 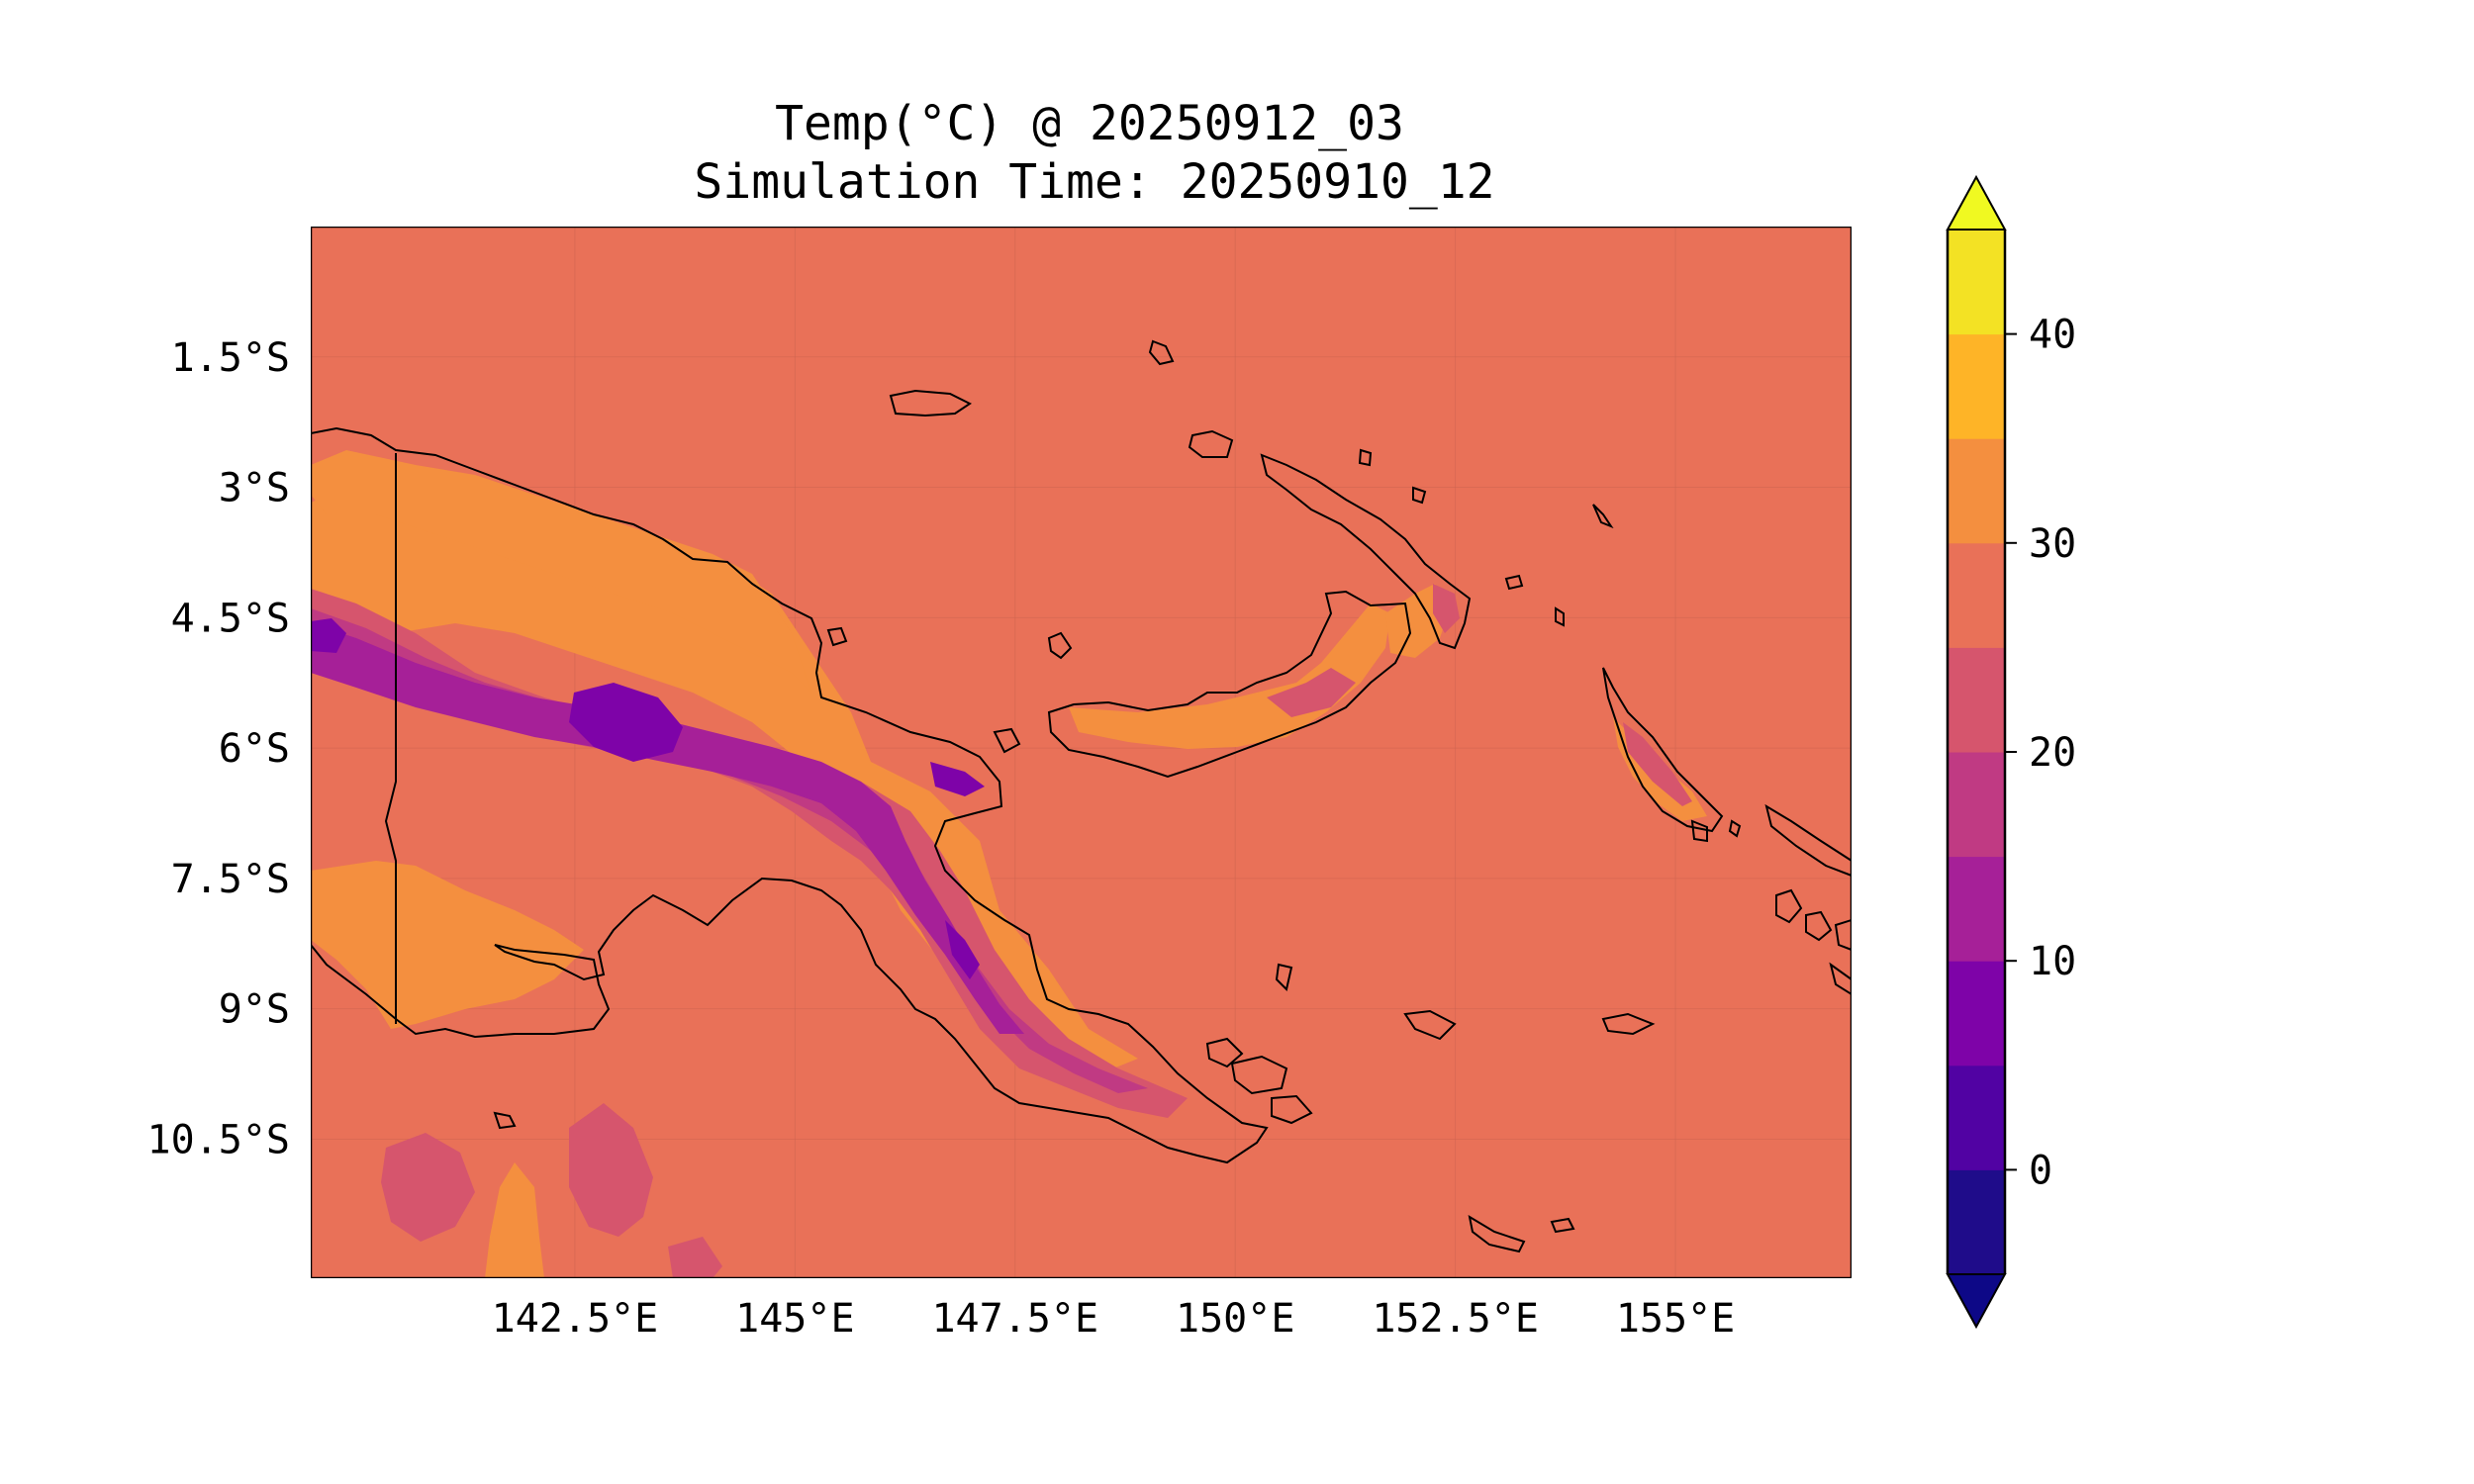 What do you see at coordinates (231, 879) in the screenshot?
I see `y-tick-label: 7.5°S` at bounding box center [231, 879].